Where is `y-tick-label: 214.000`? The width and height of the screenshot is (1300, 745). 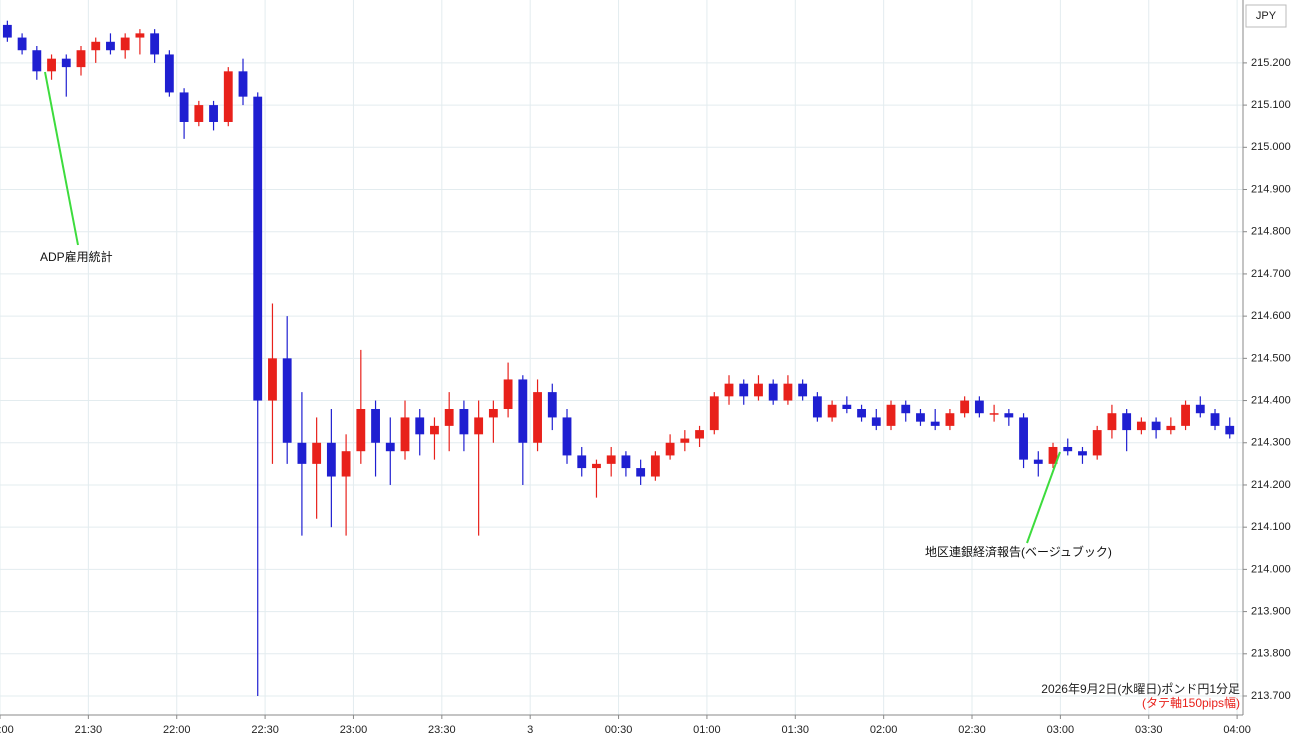
y-tick-label: 214.000 is located at coordinates (1271, 569).